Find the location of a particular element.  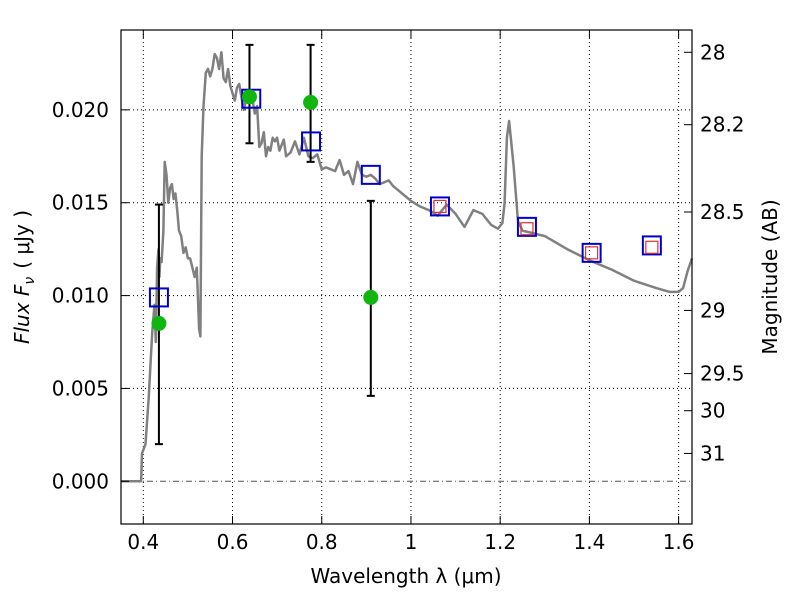

x-tick-label: 1.2 is located at coordinates (500, 542).